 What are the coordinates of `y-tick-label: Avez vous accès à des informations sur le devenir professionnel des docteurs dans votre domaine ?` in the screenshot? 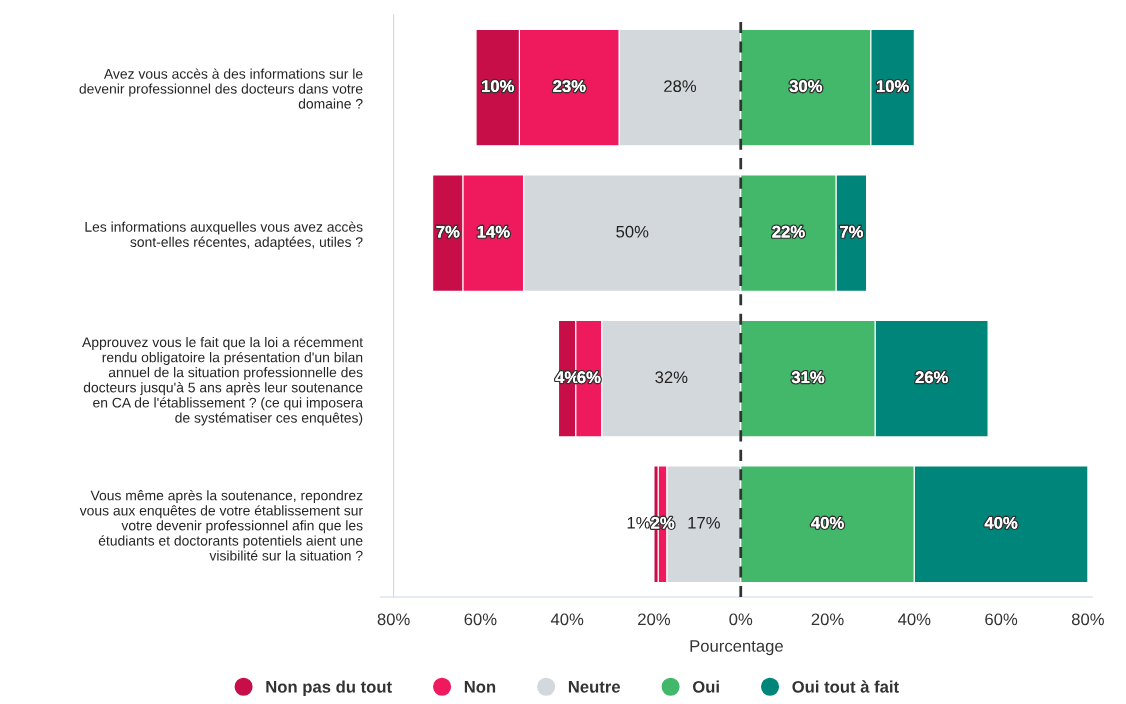 It's located at (221, 88).